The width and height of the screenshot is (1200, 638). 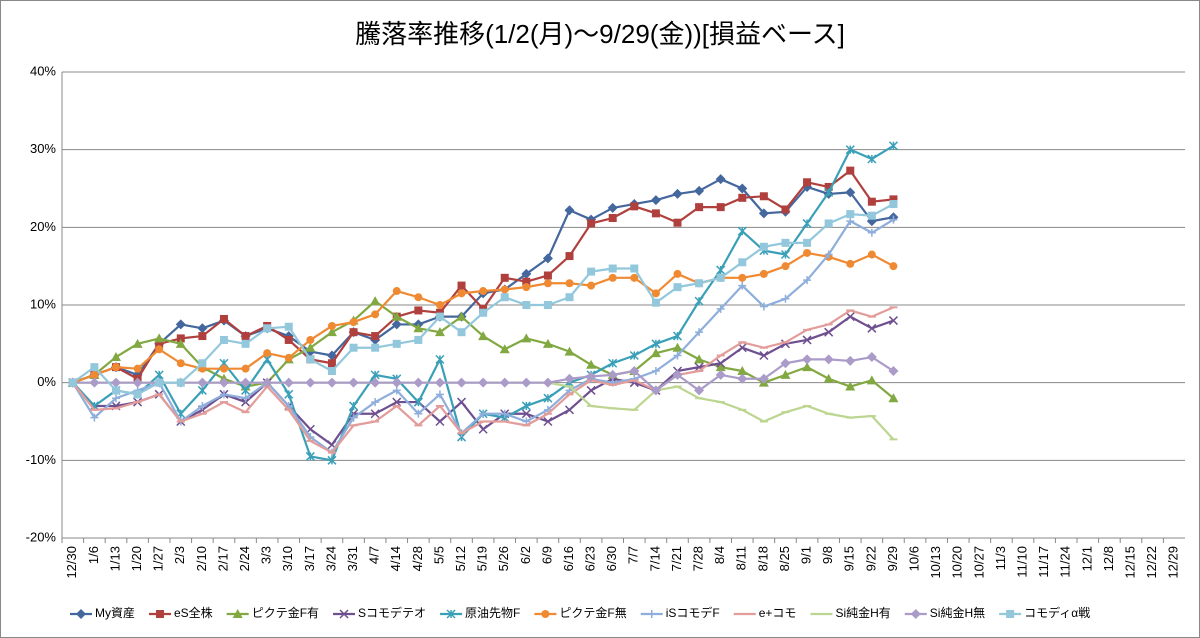 I want to click on x-tick-label: 5/12, so click(x=460, y=558).